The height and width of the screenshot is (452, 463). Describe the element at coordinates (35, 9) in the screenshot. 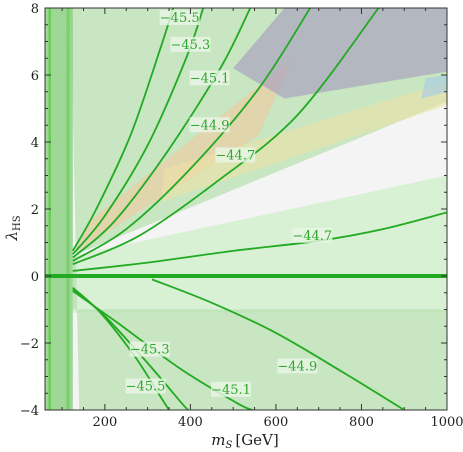

I see `y-tick-label: 8` at that location.